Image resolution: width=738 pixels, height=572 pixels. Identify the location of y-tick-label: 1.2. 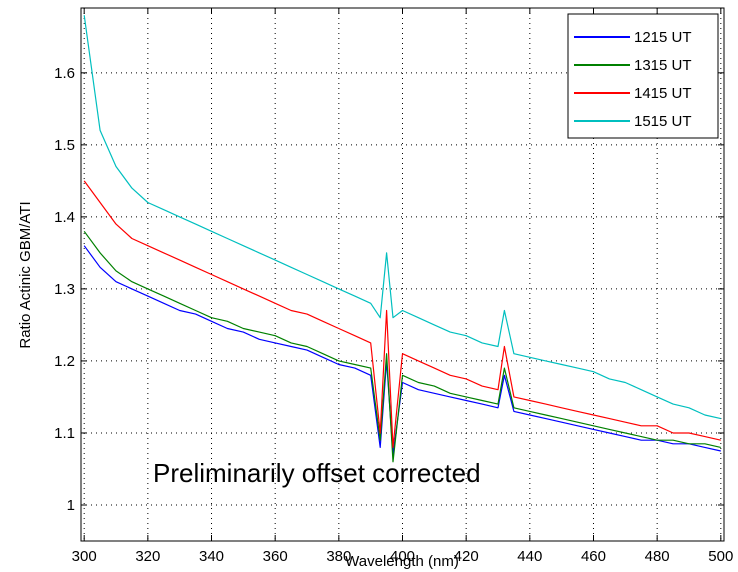
(64, 361).